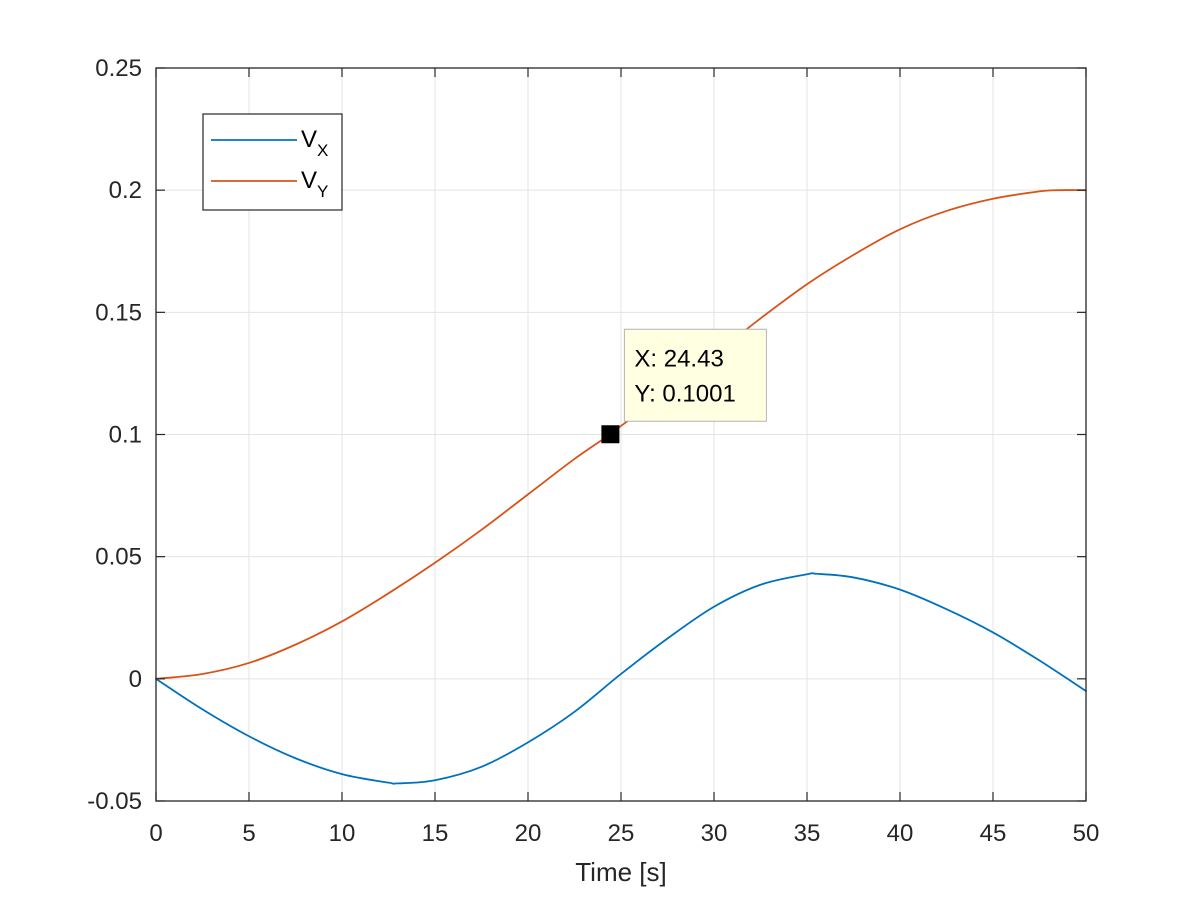 This screenshot has width=1200, height=900. What do you see at coordinates (118, 557) in the screenshot?
I see `y-tick-label: 0.05` at bounding box center [118, 557].